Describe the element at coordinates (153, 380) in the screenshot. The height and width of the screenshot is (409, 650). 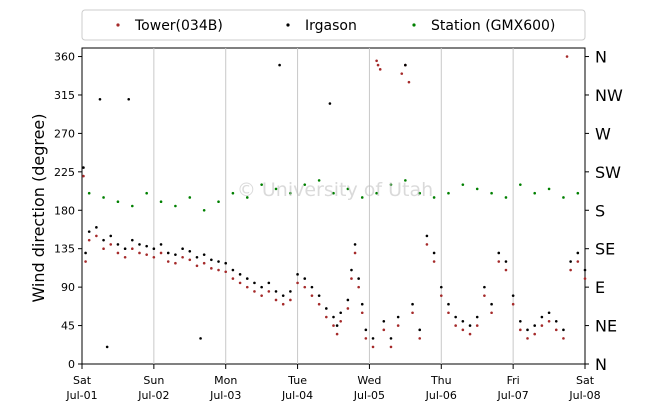
I see `x-tick-day-1: Sun` at that location.